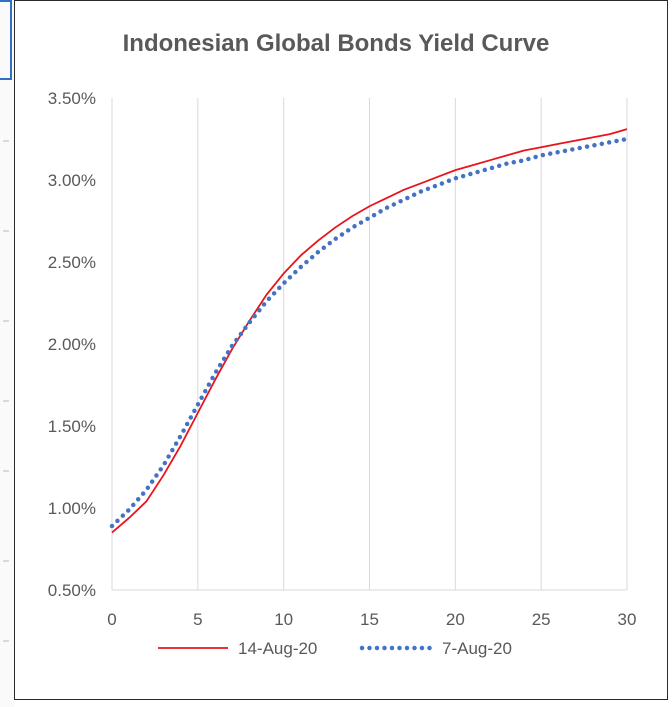 This screenshot has height=707, width=672. What do you see at coordinates (72, 590) in the screenshot?
I see `y-tick-label: 0.50%` at bounding box center [72, 590].